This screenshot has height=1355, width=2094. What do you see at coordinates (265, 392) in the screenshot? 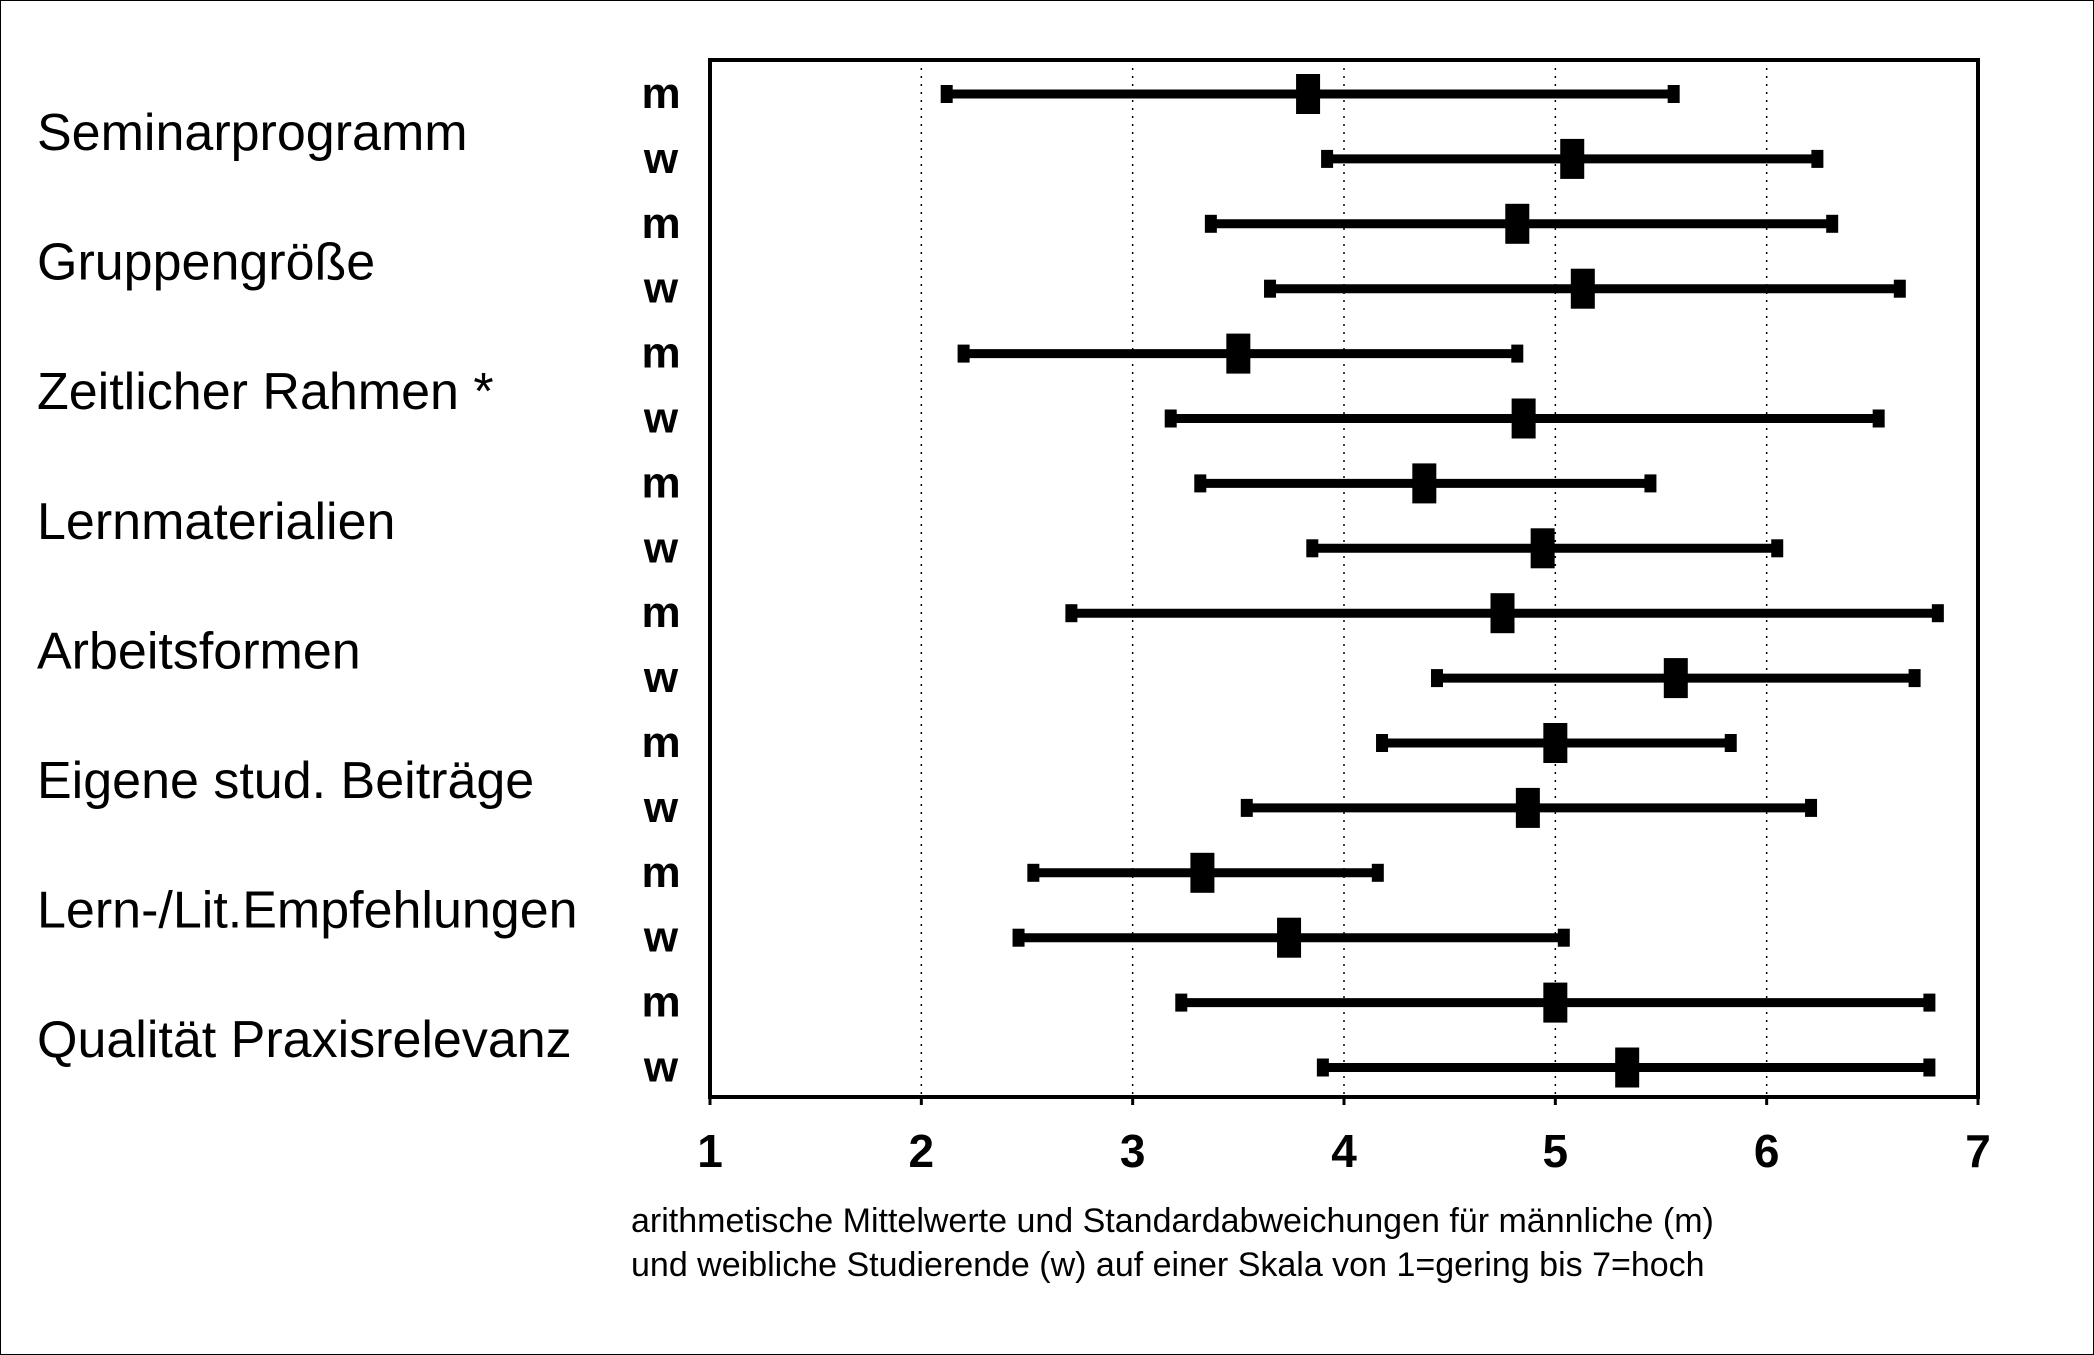
I see `category-label: Zeitlicher Rahmen *` at bounding box center [265, 392].